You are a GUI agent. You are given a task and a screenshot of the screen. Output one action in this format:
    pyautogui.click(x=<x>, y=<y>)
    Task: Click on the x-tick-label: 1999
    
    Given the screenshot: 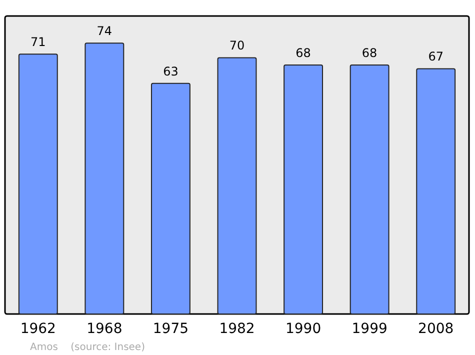 What is the action you would take?
    pyautogui.click(x=370, y=328)
    